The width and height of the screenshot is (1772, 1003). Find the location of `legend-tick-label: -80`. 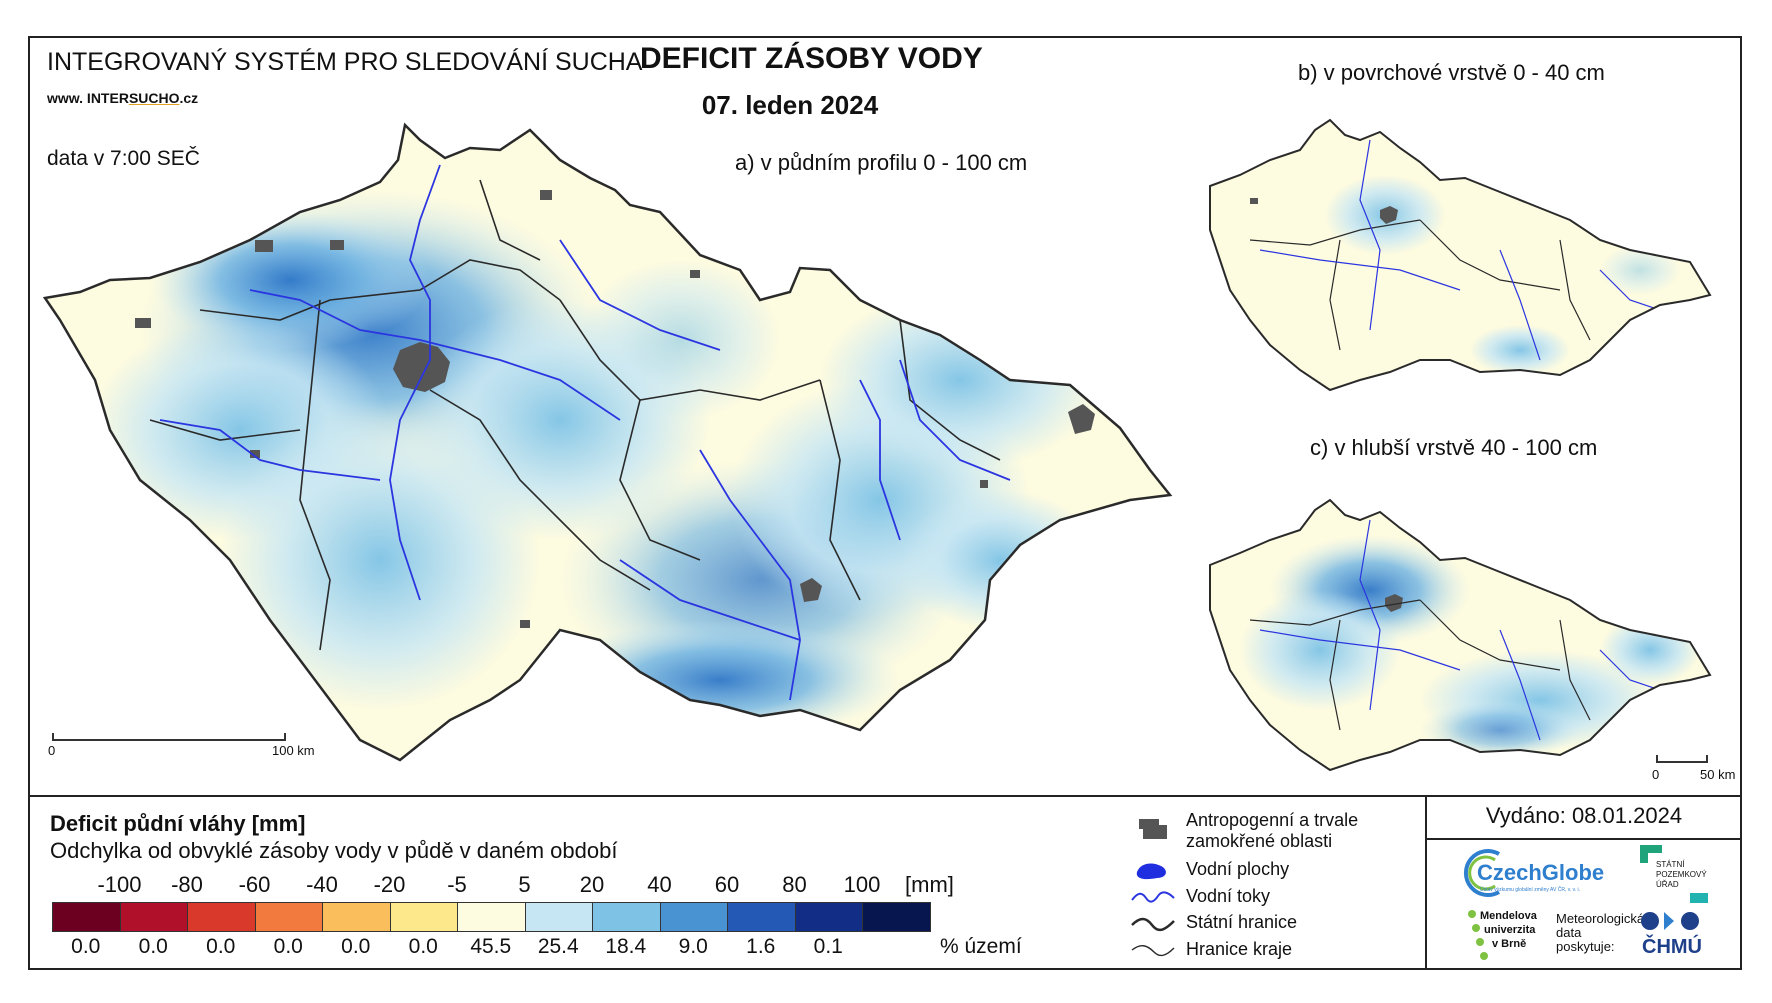

legend-tick-label: -80 is located at coordinates (187, 884).